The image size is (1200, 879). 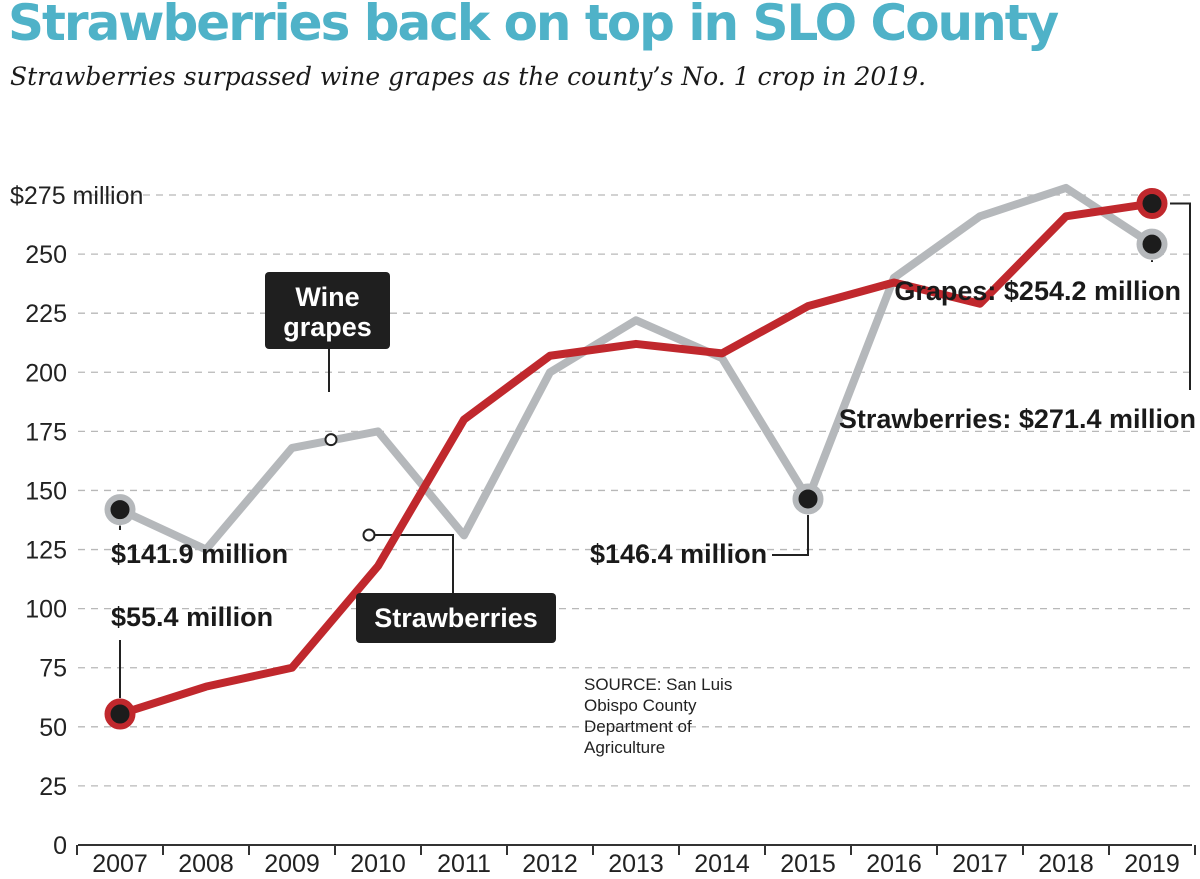 I want to click on y-tick-label-225: 225, so click(x=46, y=314).